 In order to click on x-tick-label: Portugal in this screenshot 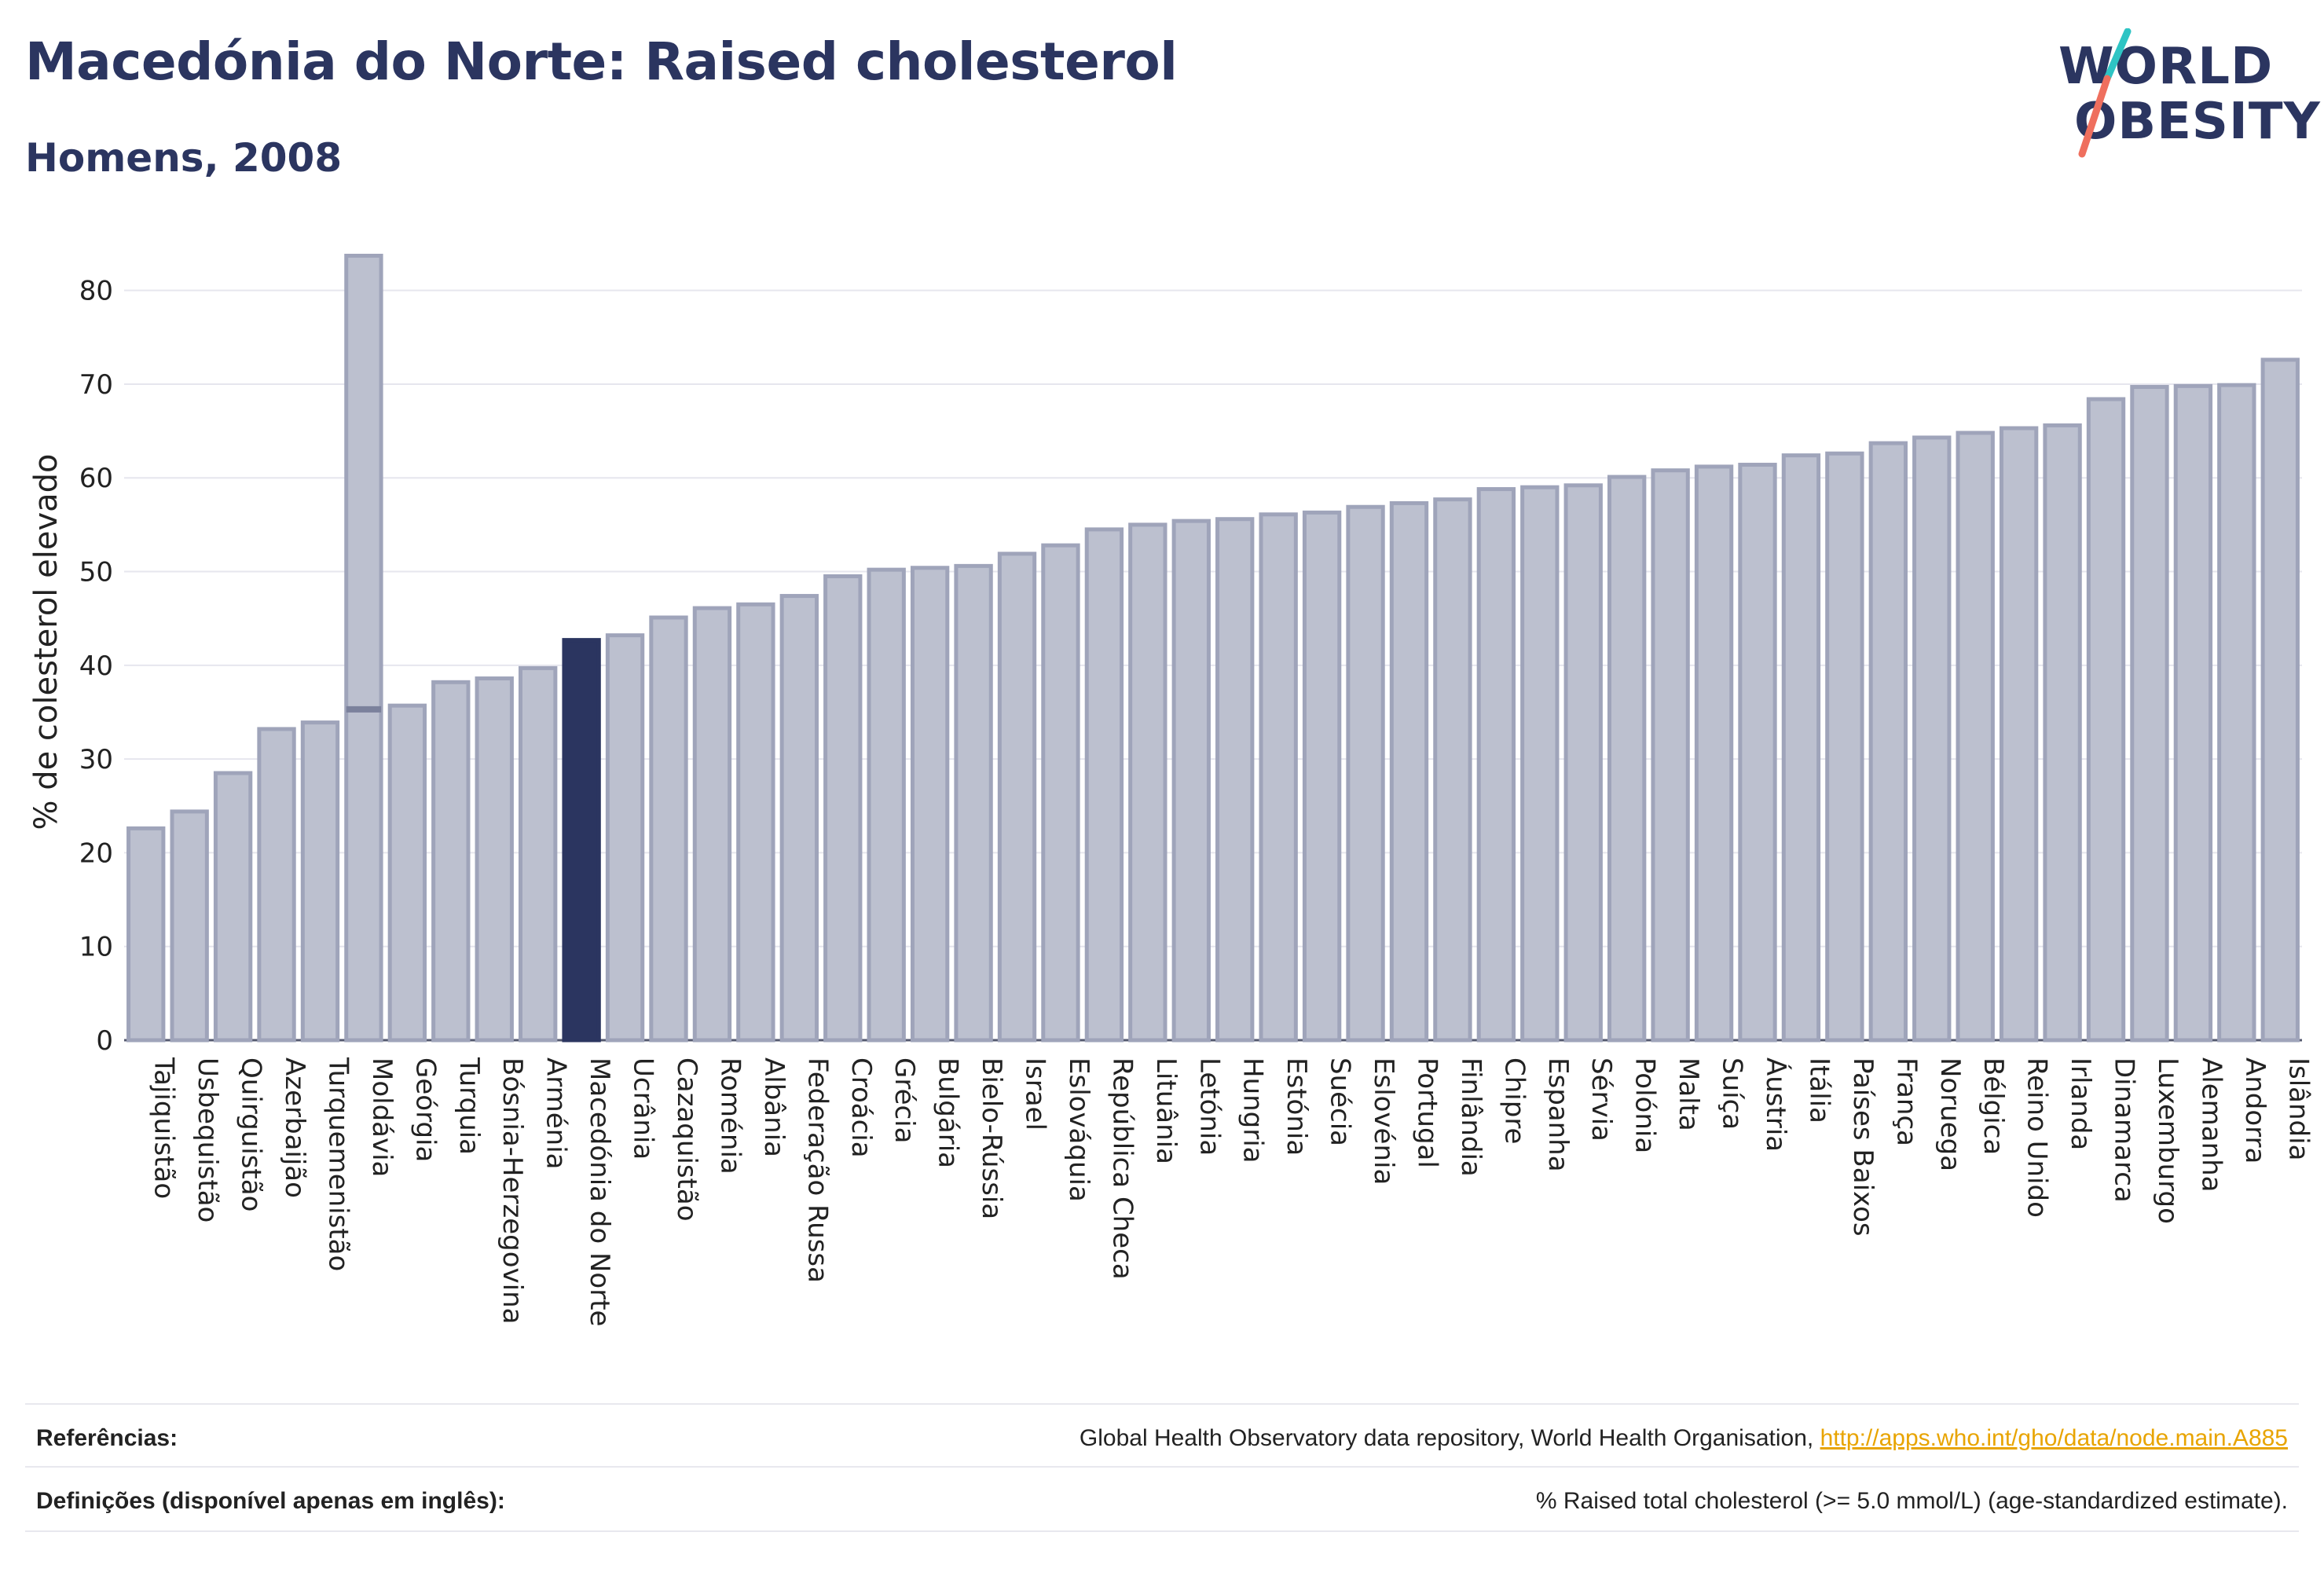, I will do `click(1426, 1112)`.